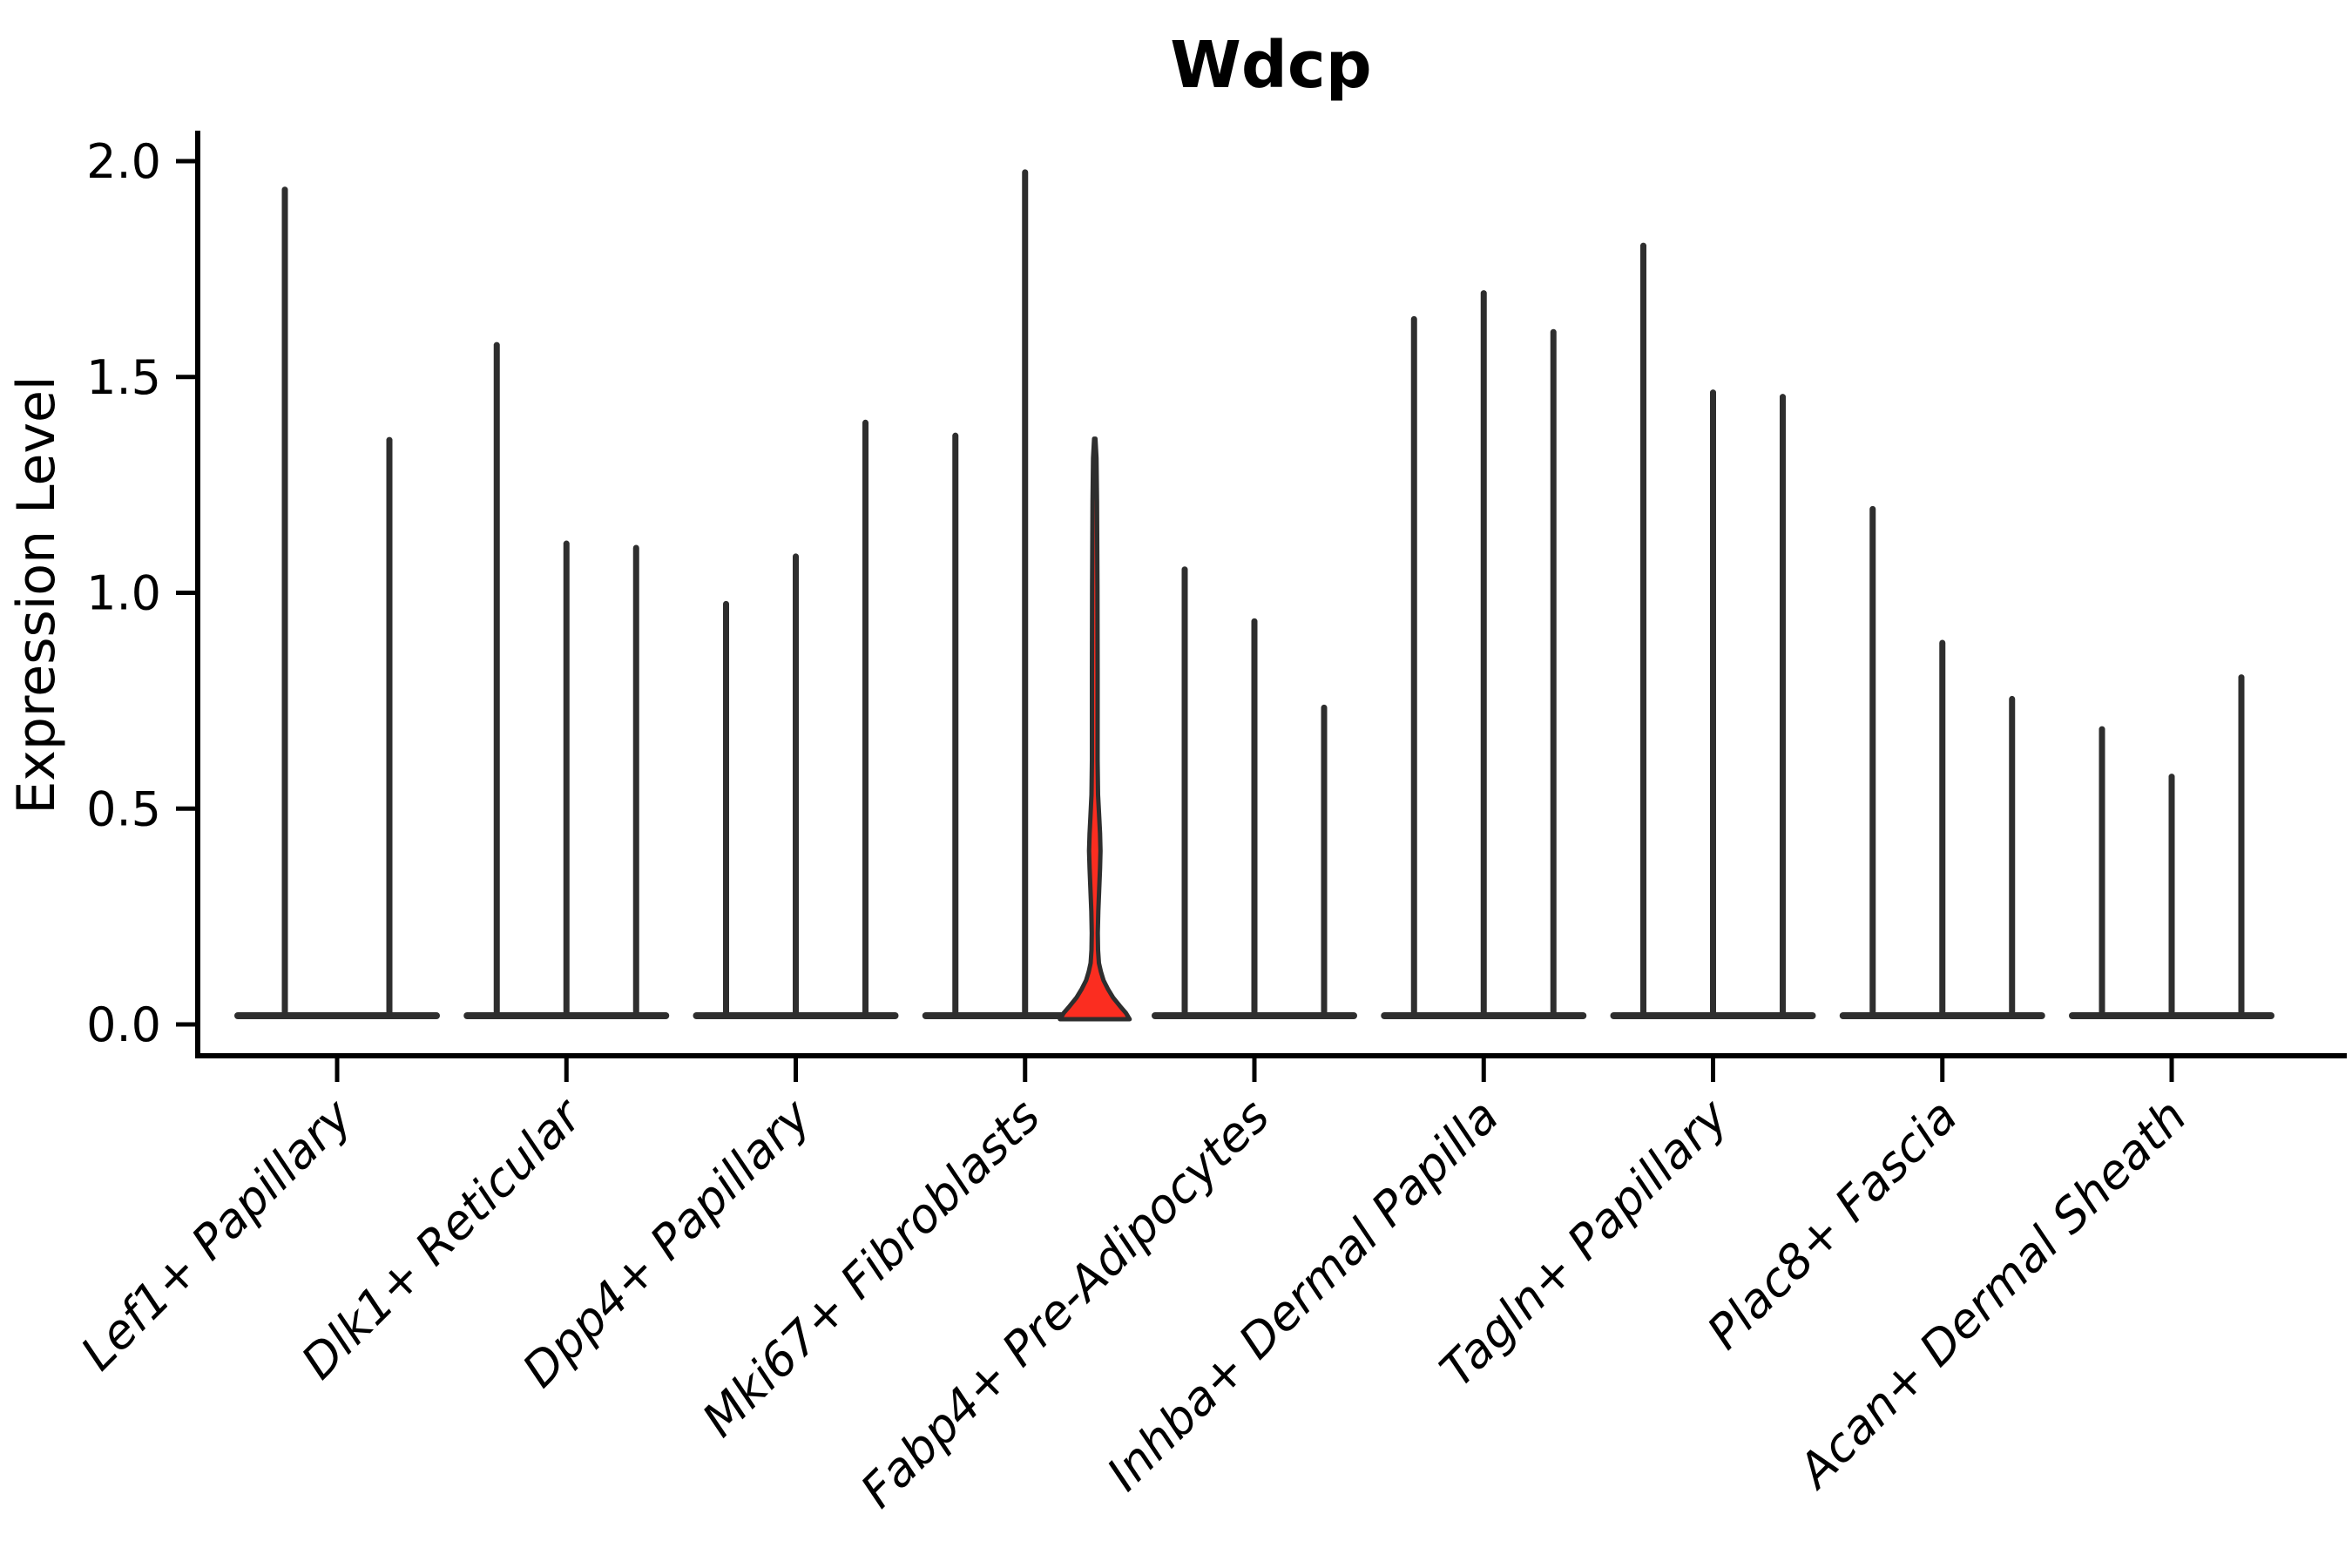  I want to click on x-tick-label: Inhba+ Dermal Papilla, so click(1303, 1295).